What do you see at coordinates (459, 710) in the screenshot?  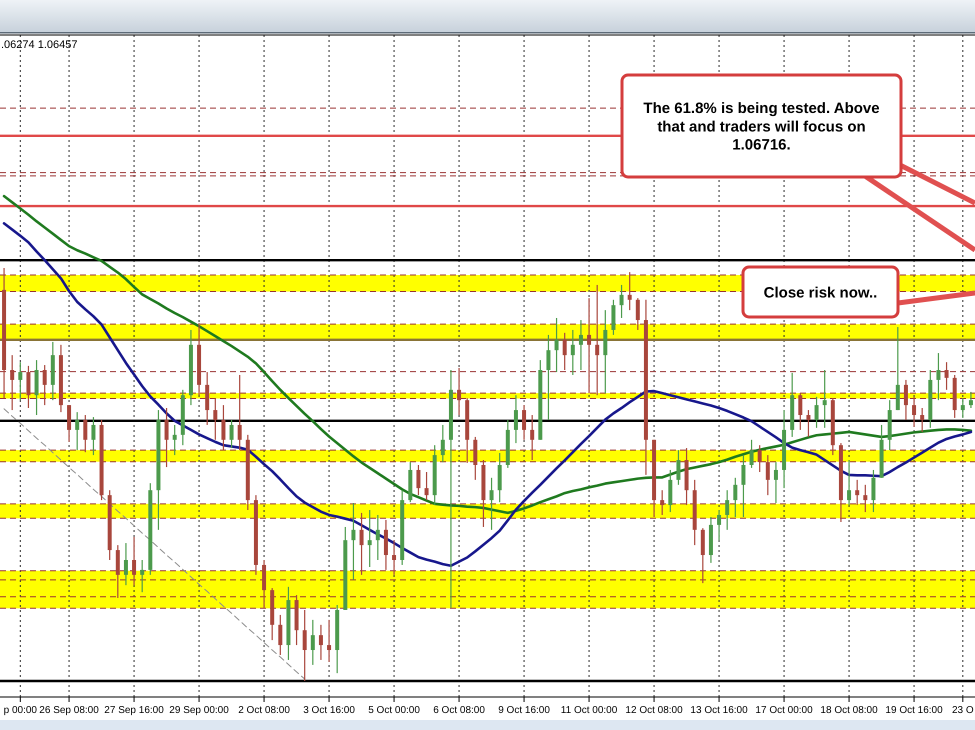 I see `x-tick-label: 6 Oct 08:00` at bounding box center [459, 710].